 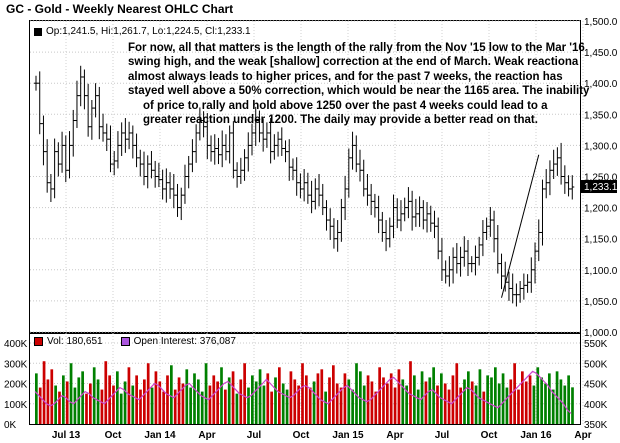 I want to click on oi-y-tick-label: 350K, so click(x=596, y=425).